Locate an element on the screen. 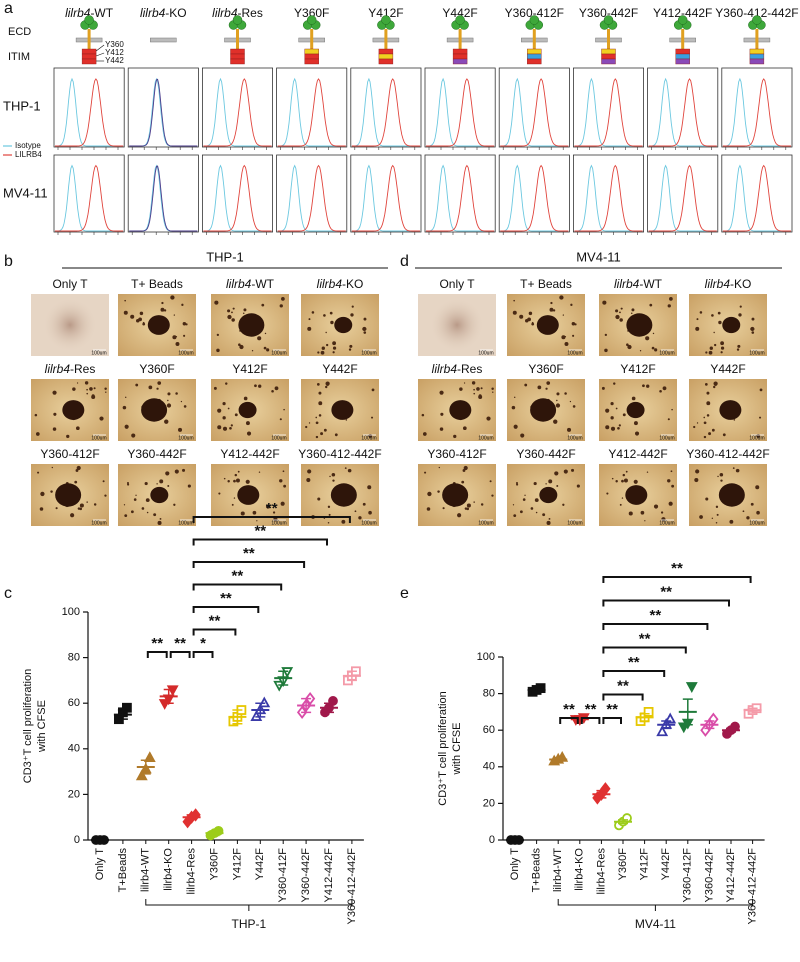 Image resolution: width=800 pixels, height=962 pixels. label: lilrb4-KO is located at coordinates (163, 13).